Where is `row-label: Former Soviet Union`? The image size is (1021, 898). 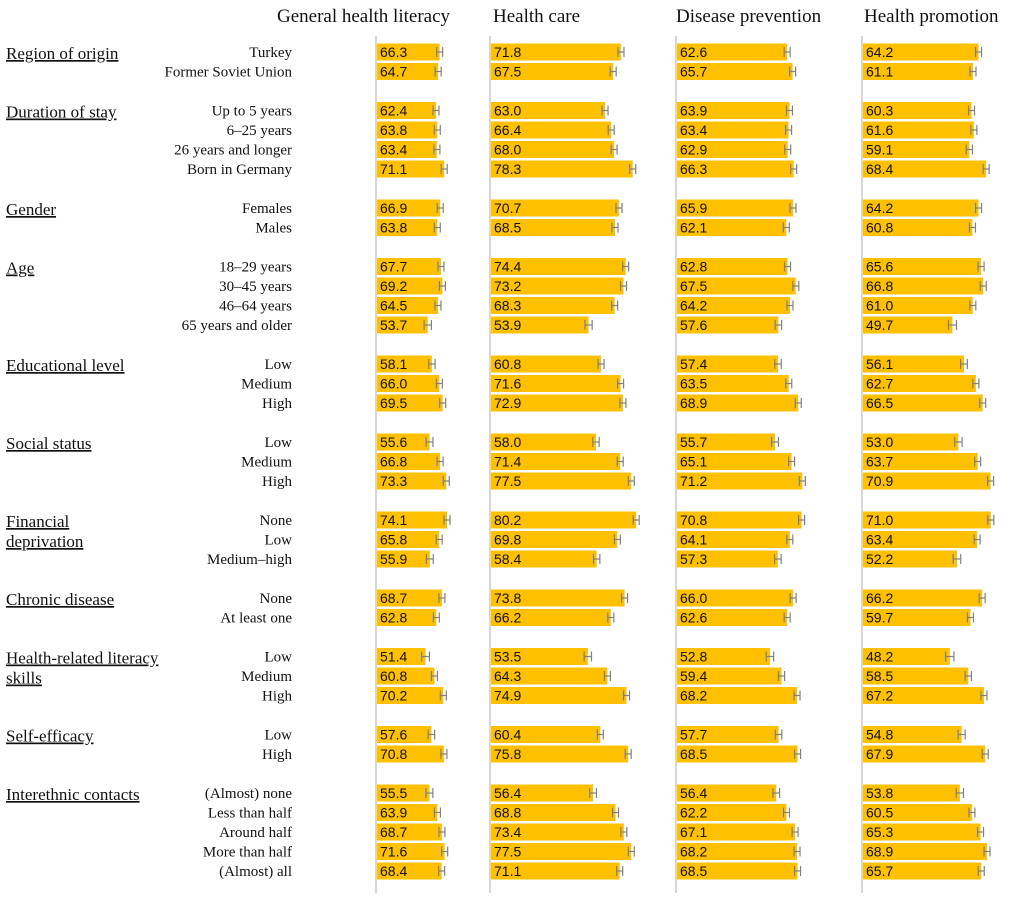 row-label: Former Soviet Union is located at coordinates (229, 73).